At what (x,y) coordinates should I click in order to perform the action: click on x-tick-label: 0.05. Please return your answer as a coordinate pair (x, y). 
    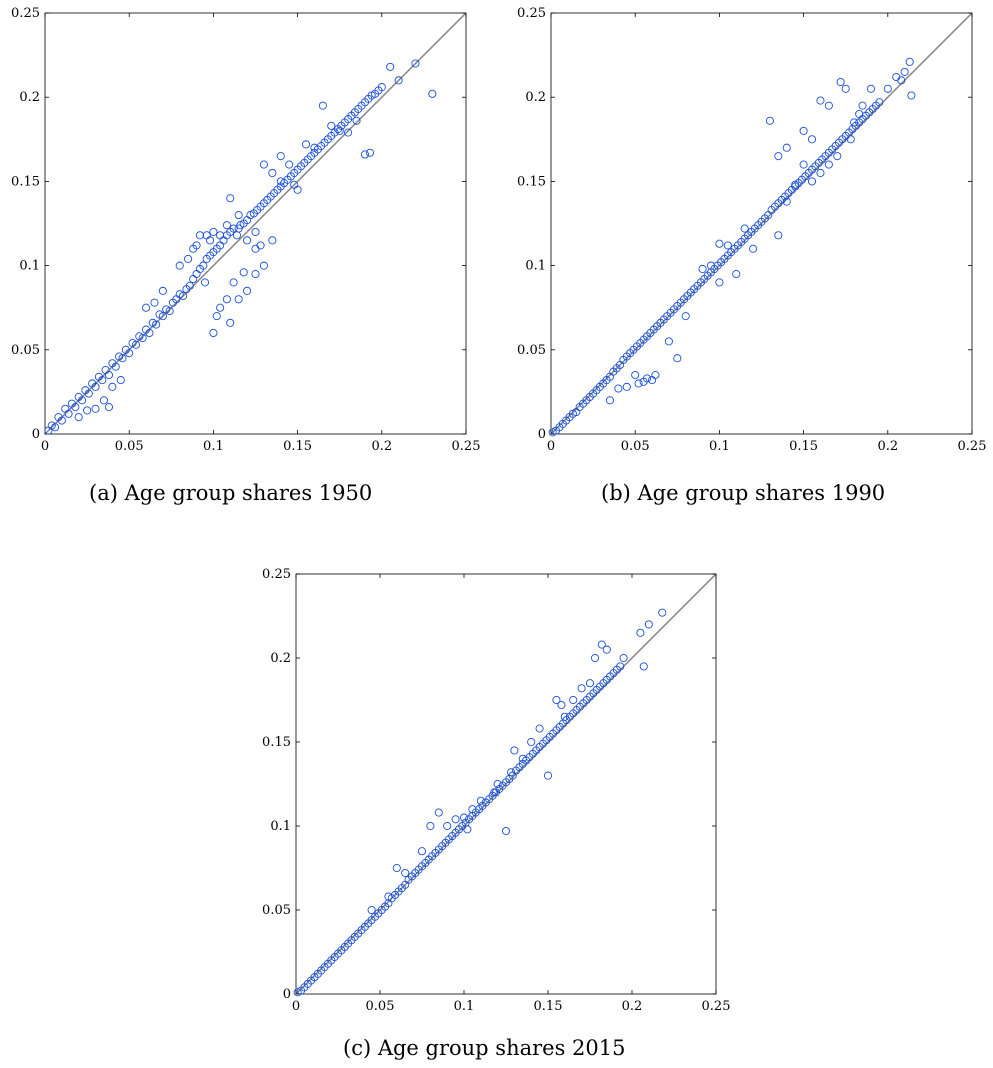
    Looking at the image, I should click on (380, 1006).